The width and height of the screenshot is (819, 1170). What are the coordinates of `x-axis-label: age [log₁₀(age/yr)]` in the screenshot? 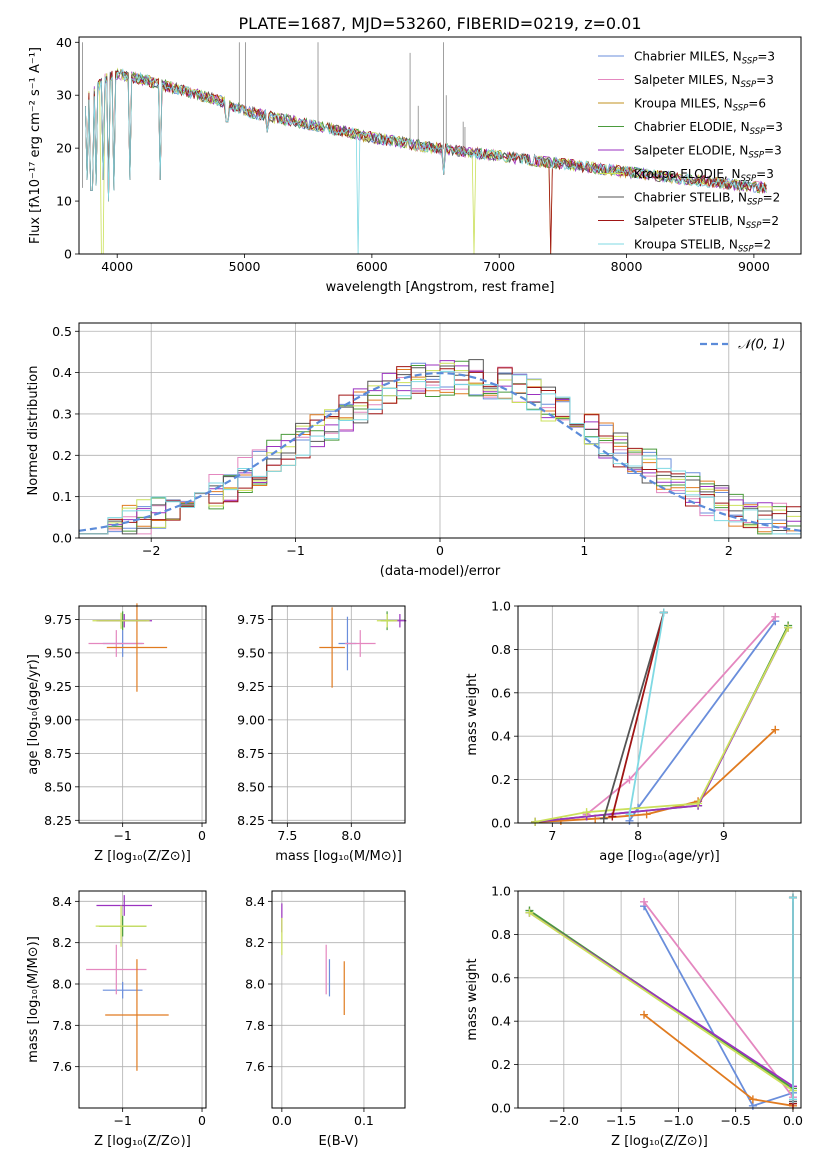 It's located at (659, 856).